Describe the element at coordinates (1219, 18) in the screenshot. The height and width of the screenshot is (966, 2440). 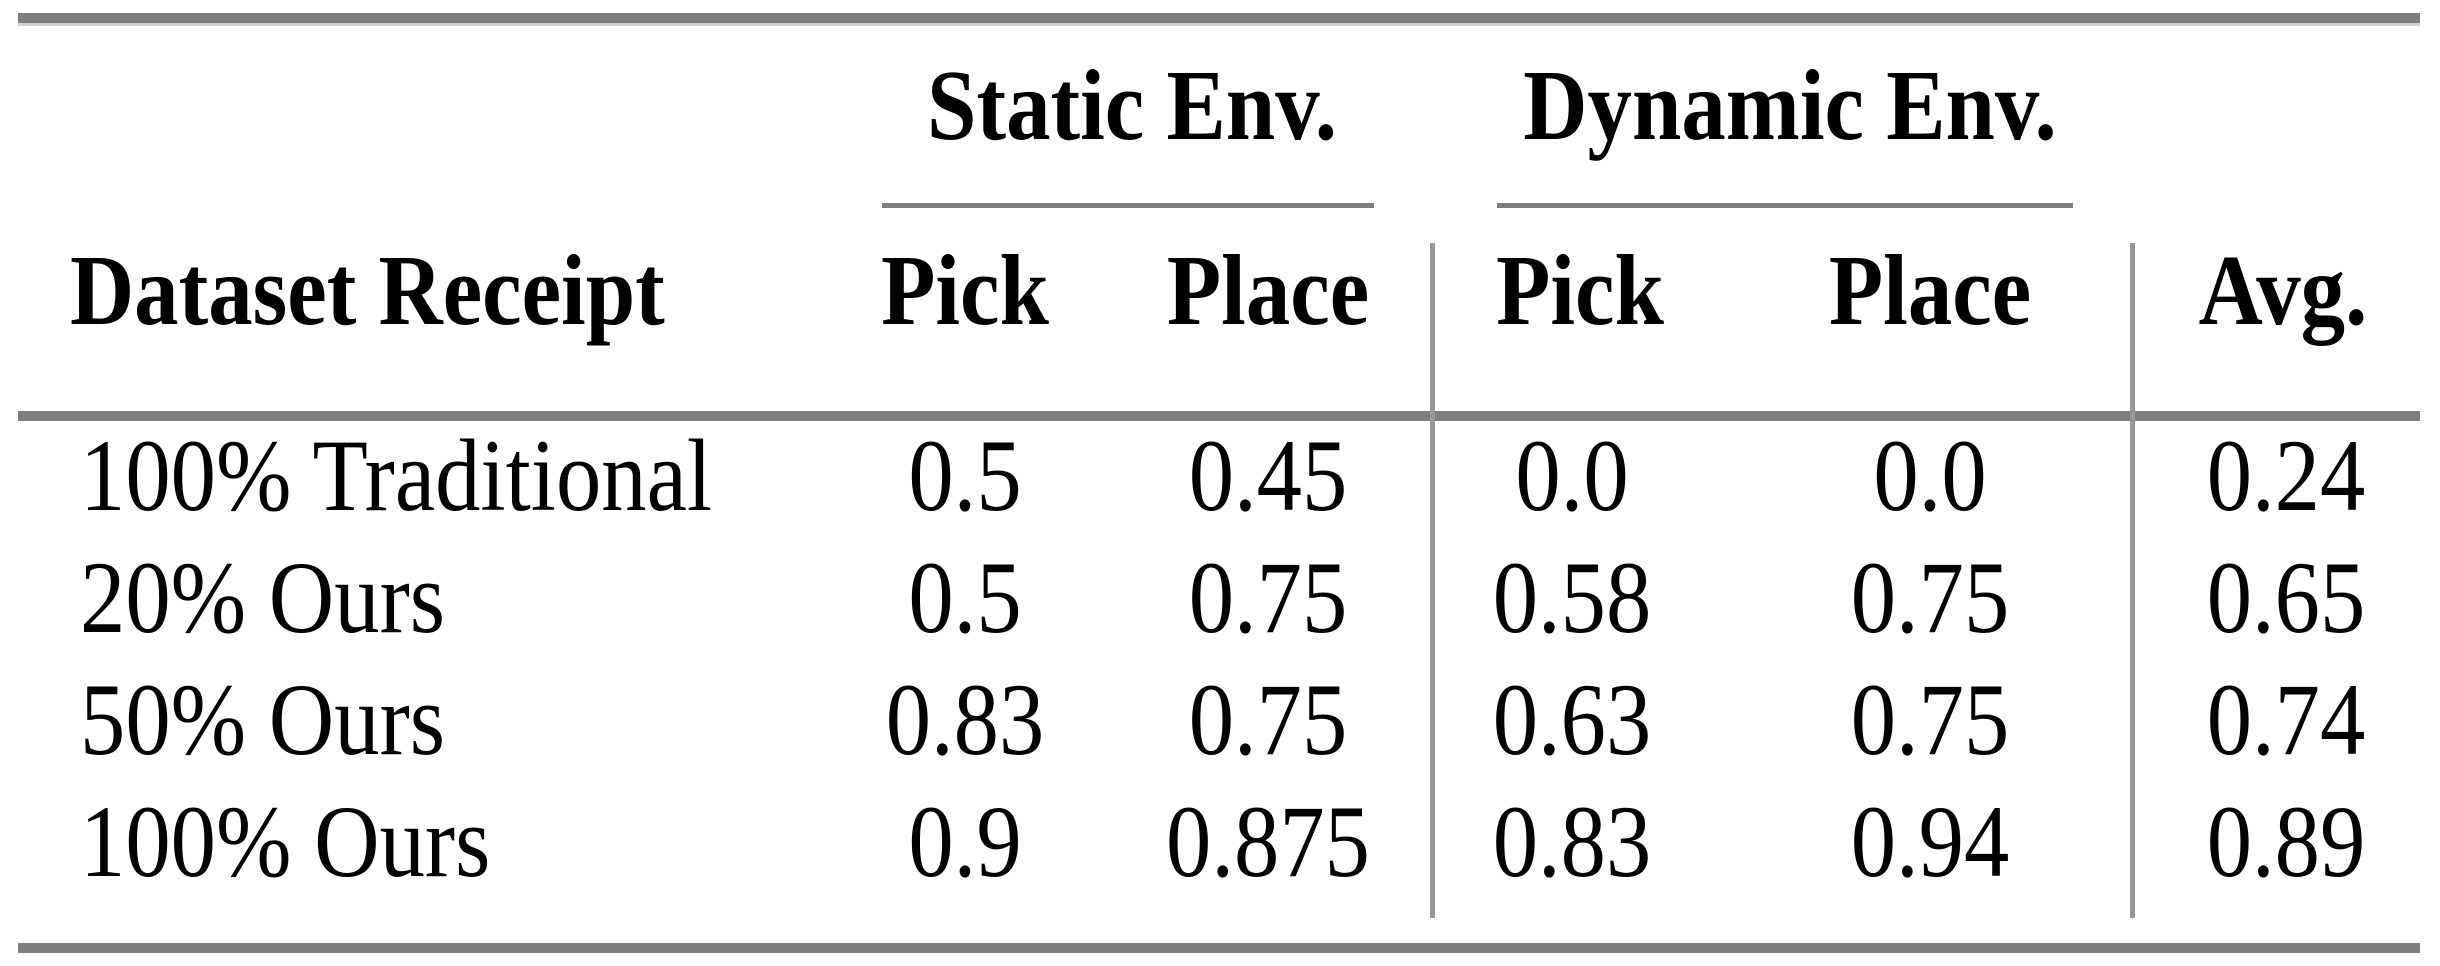
I see `top-rule` at that location.